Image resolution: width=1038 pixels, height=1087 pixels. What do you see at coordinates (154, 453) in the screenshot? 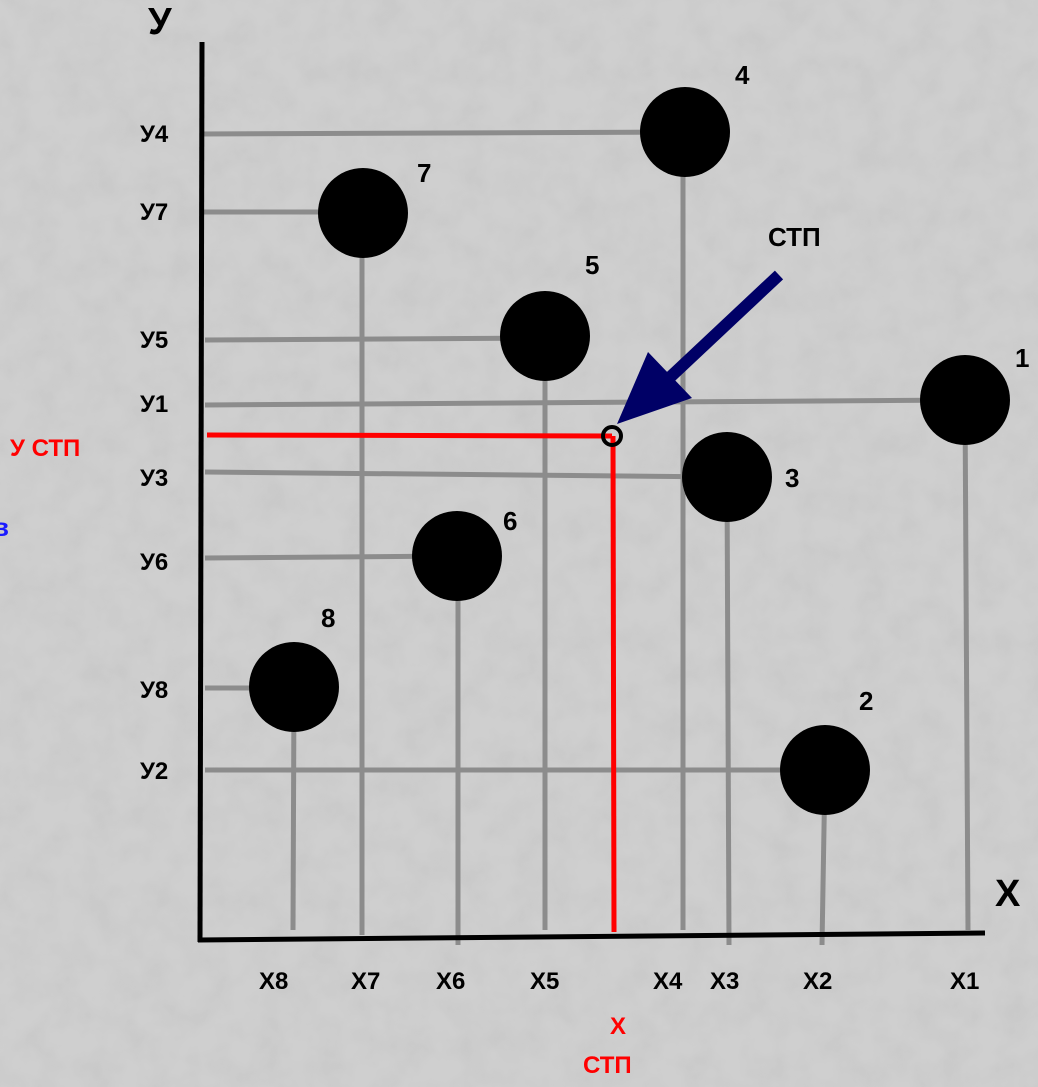
I see `y-tick-labels: У1 У2 У3 У4 У5 У6 У7 У8` at bounding box center [154, 453].